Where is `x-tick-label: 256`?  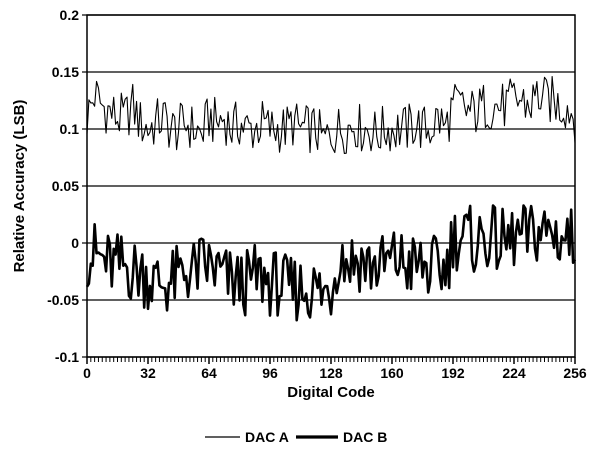 x-tick-label: 256 is located at coordinates (575, 373).